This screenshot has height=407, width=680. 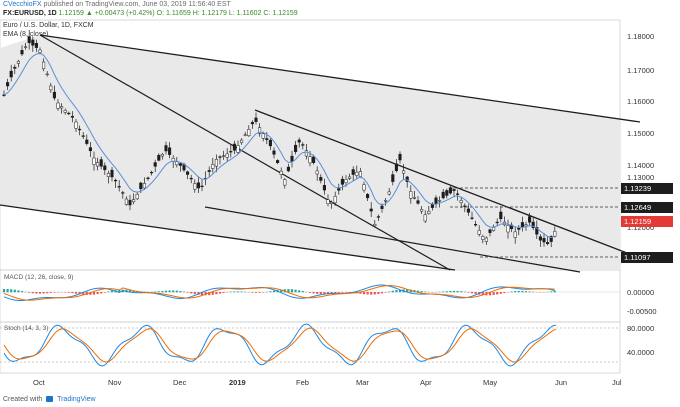 I want to click on price-label-111097: 1.11097, so click(x=647, y=257).